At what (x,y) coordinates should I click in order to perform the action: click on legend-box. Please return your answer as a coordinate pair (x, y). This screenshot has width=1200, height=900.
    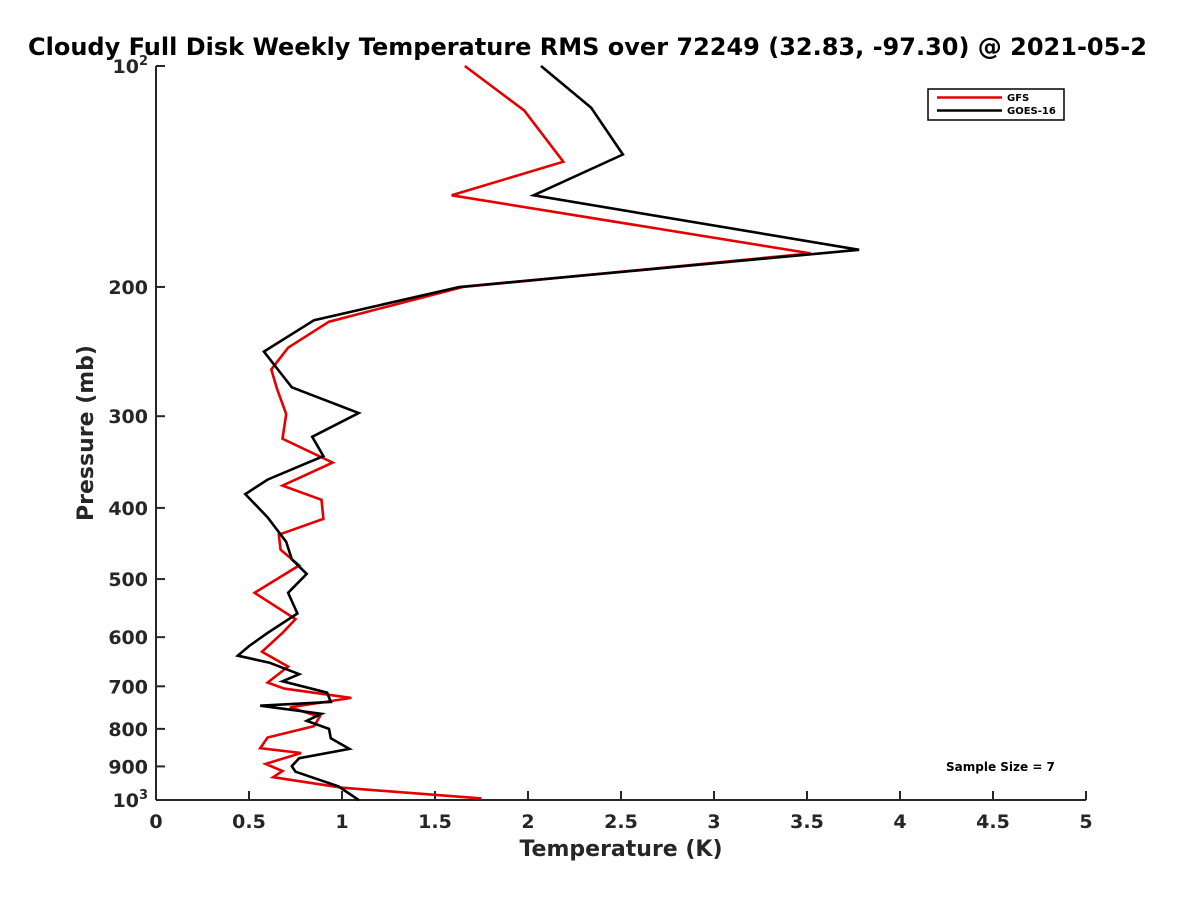
    Looking at the image, I should click on (996, 104).